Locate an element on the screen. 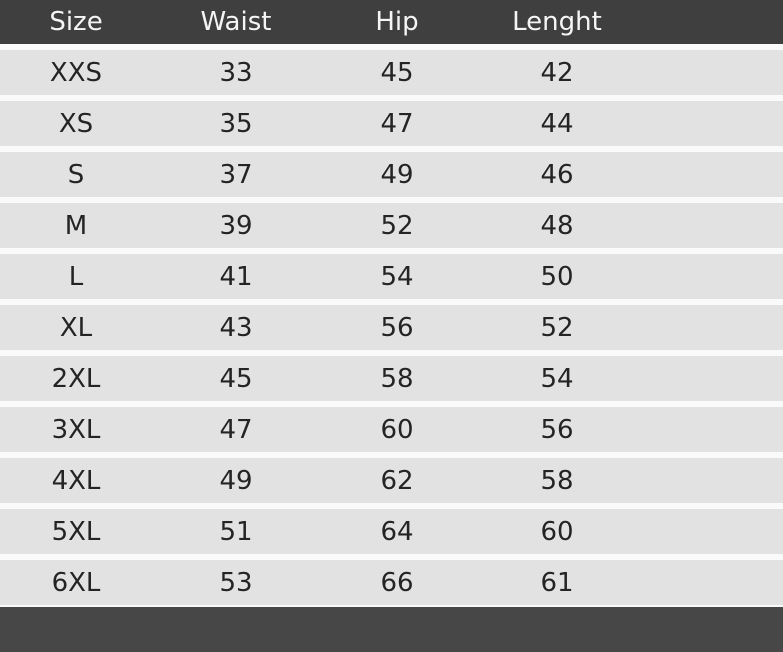  cell-hip: 58 is located at coordinates (397, 378).